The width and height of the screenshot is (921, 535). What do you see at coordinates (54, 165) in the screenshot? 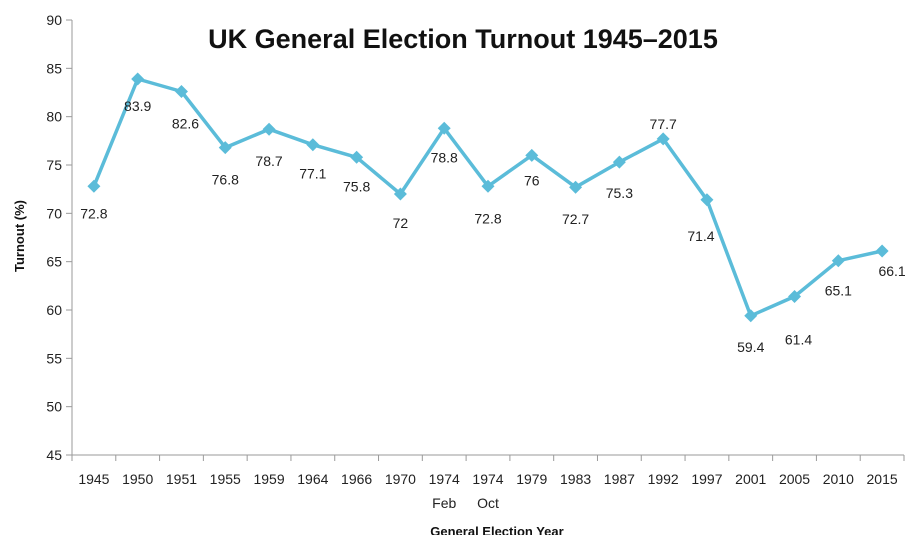
I see `y-tick-label: 75` at bounding box center [54, 165].